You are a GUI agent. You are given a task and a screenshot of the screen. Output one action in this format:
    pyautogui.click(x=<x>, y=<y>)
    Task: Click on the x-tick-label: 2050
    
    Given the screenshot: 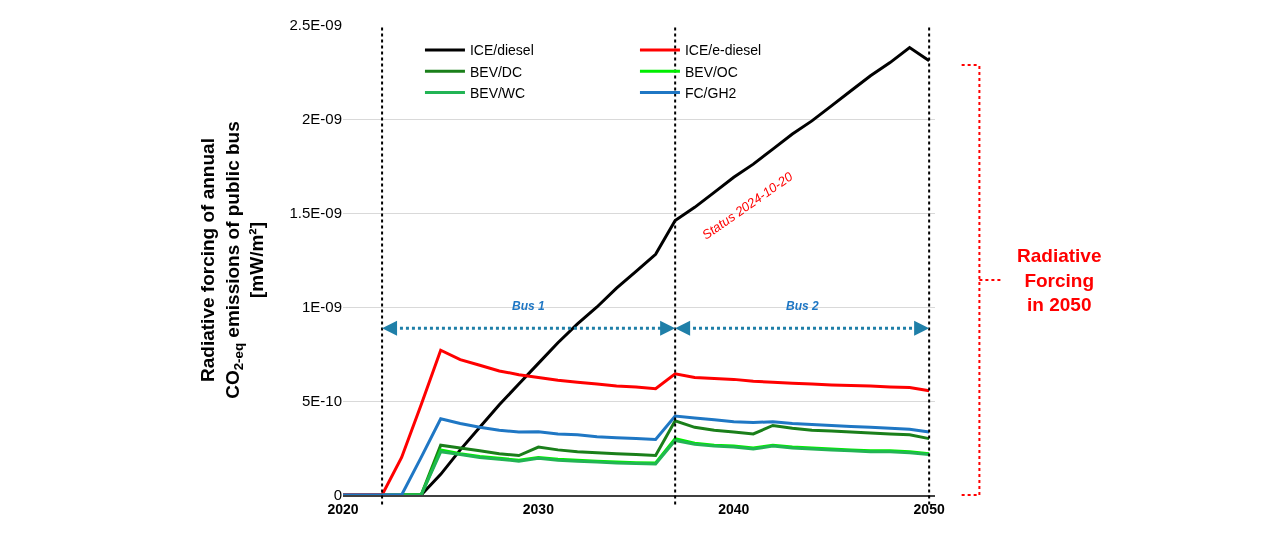 What is the action you would take?
    pyautogui.click(x=929, y=508)
    